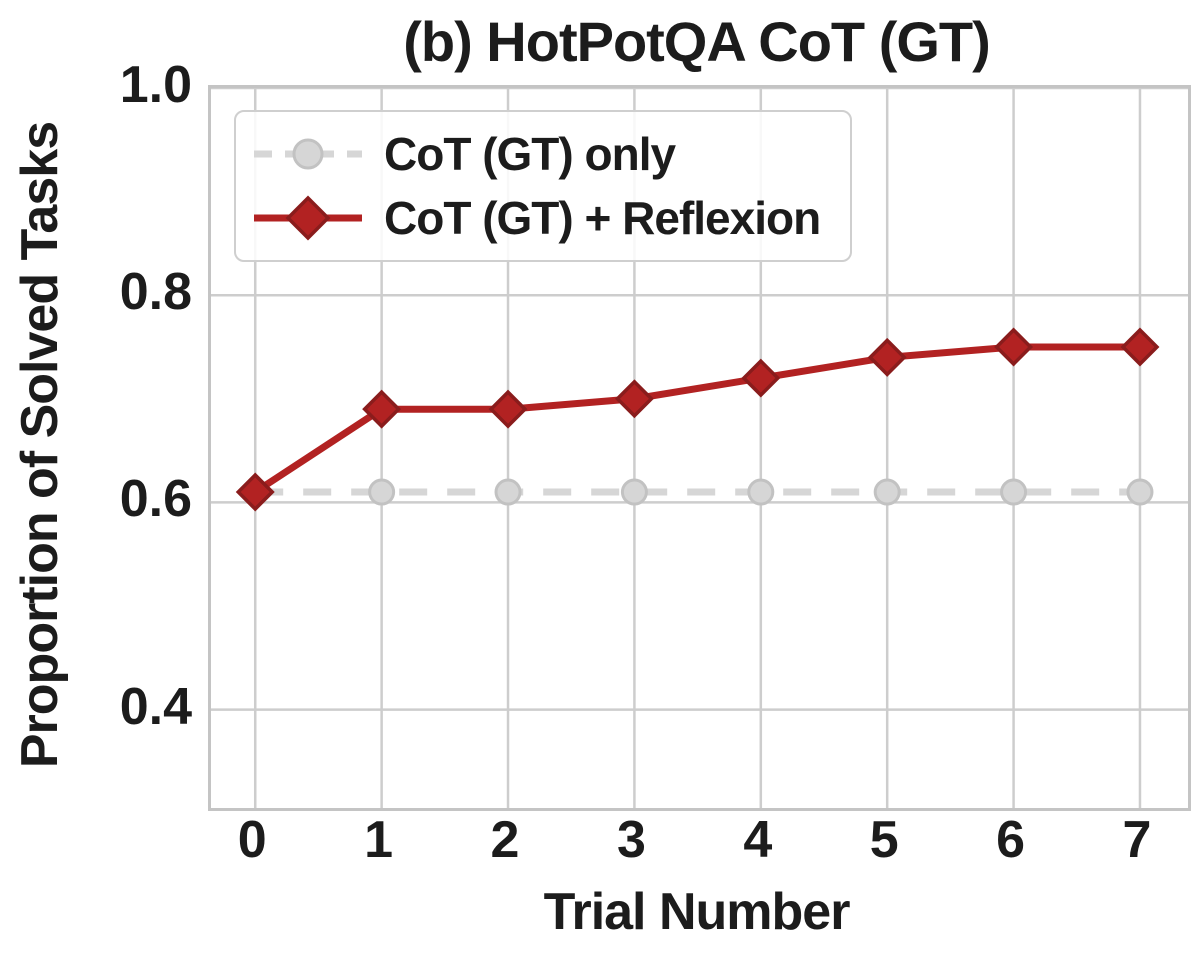 This screenshot has width=1200, height=970. Describe the element at coordinates (505, 840) in the screenshot. I see `x-tick-label: 2` at that location.